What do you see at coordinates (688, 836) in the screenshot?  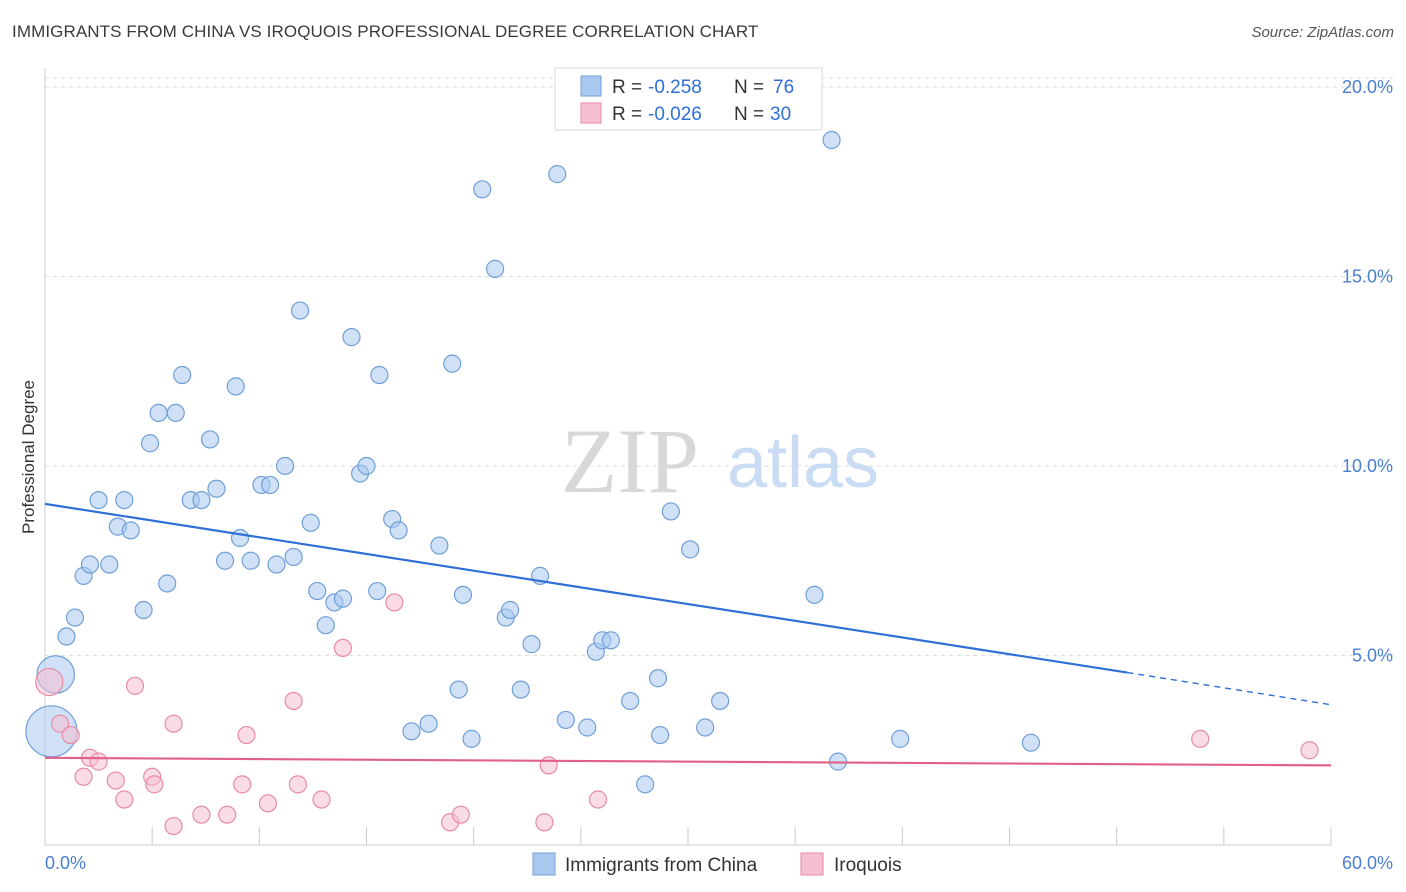 I see `x-tick-marks` at bounding box center [688, 836].